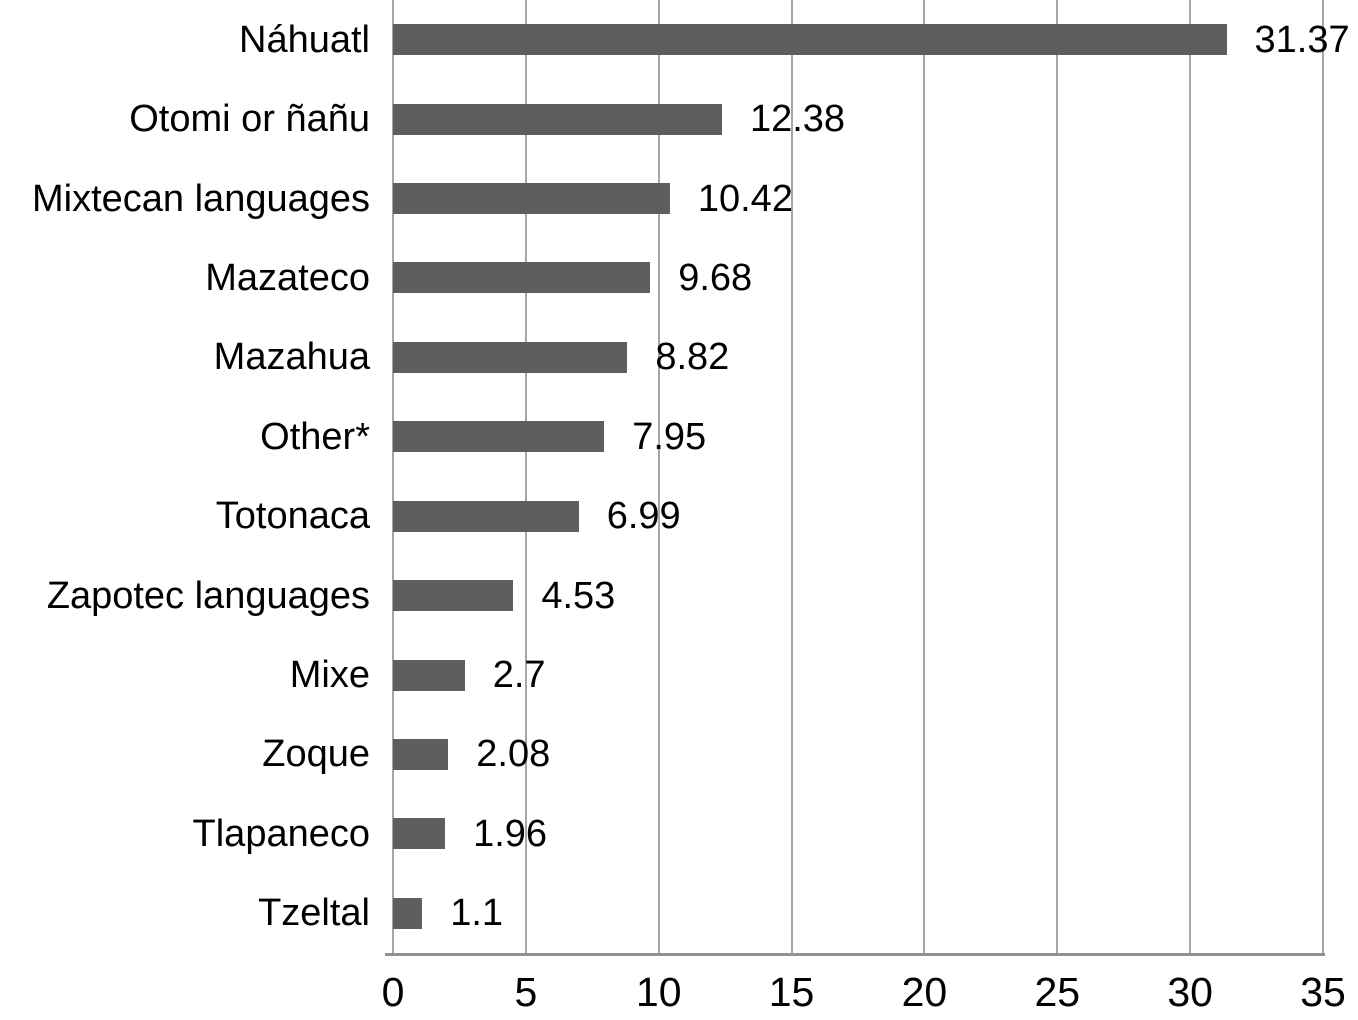  What do you see at coordinates (315, 436) in the screenshot?
I see `category-label: Other*` at bounding box center [315, 436].